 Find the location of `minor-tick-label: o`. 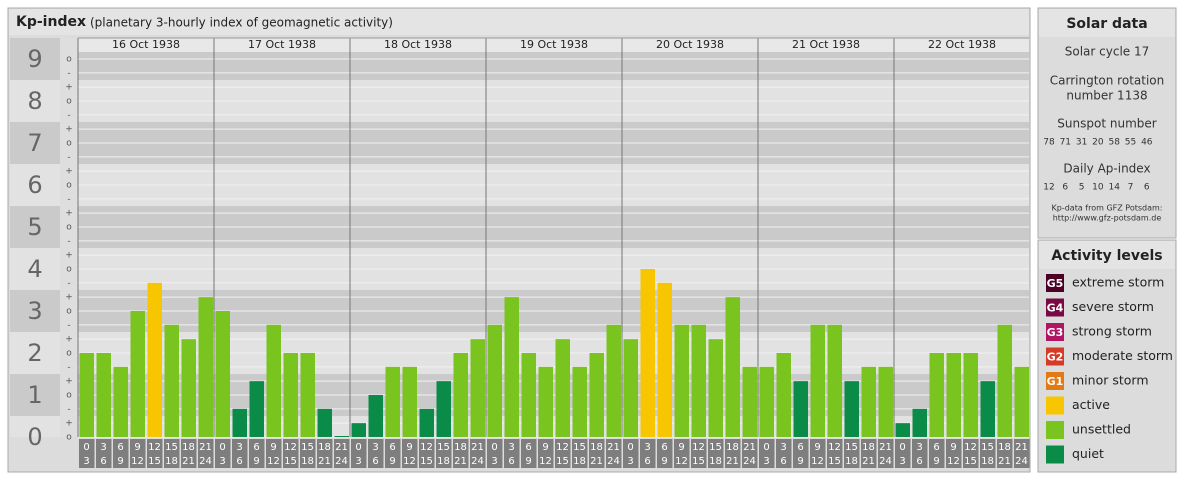

minor-tick-label: o is located at coordinates (69, 312).